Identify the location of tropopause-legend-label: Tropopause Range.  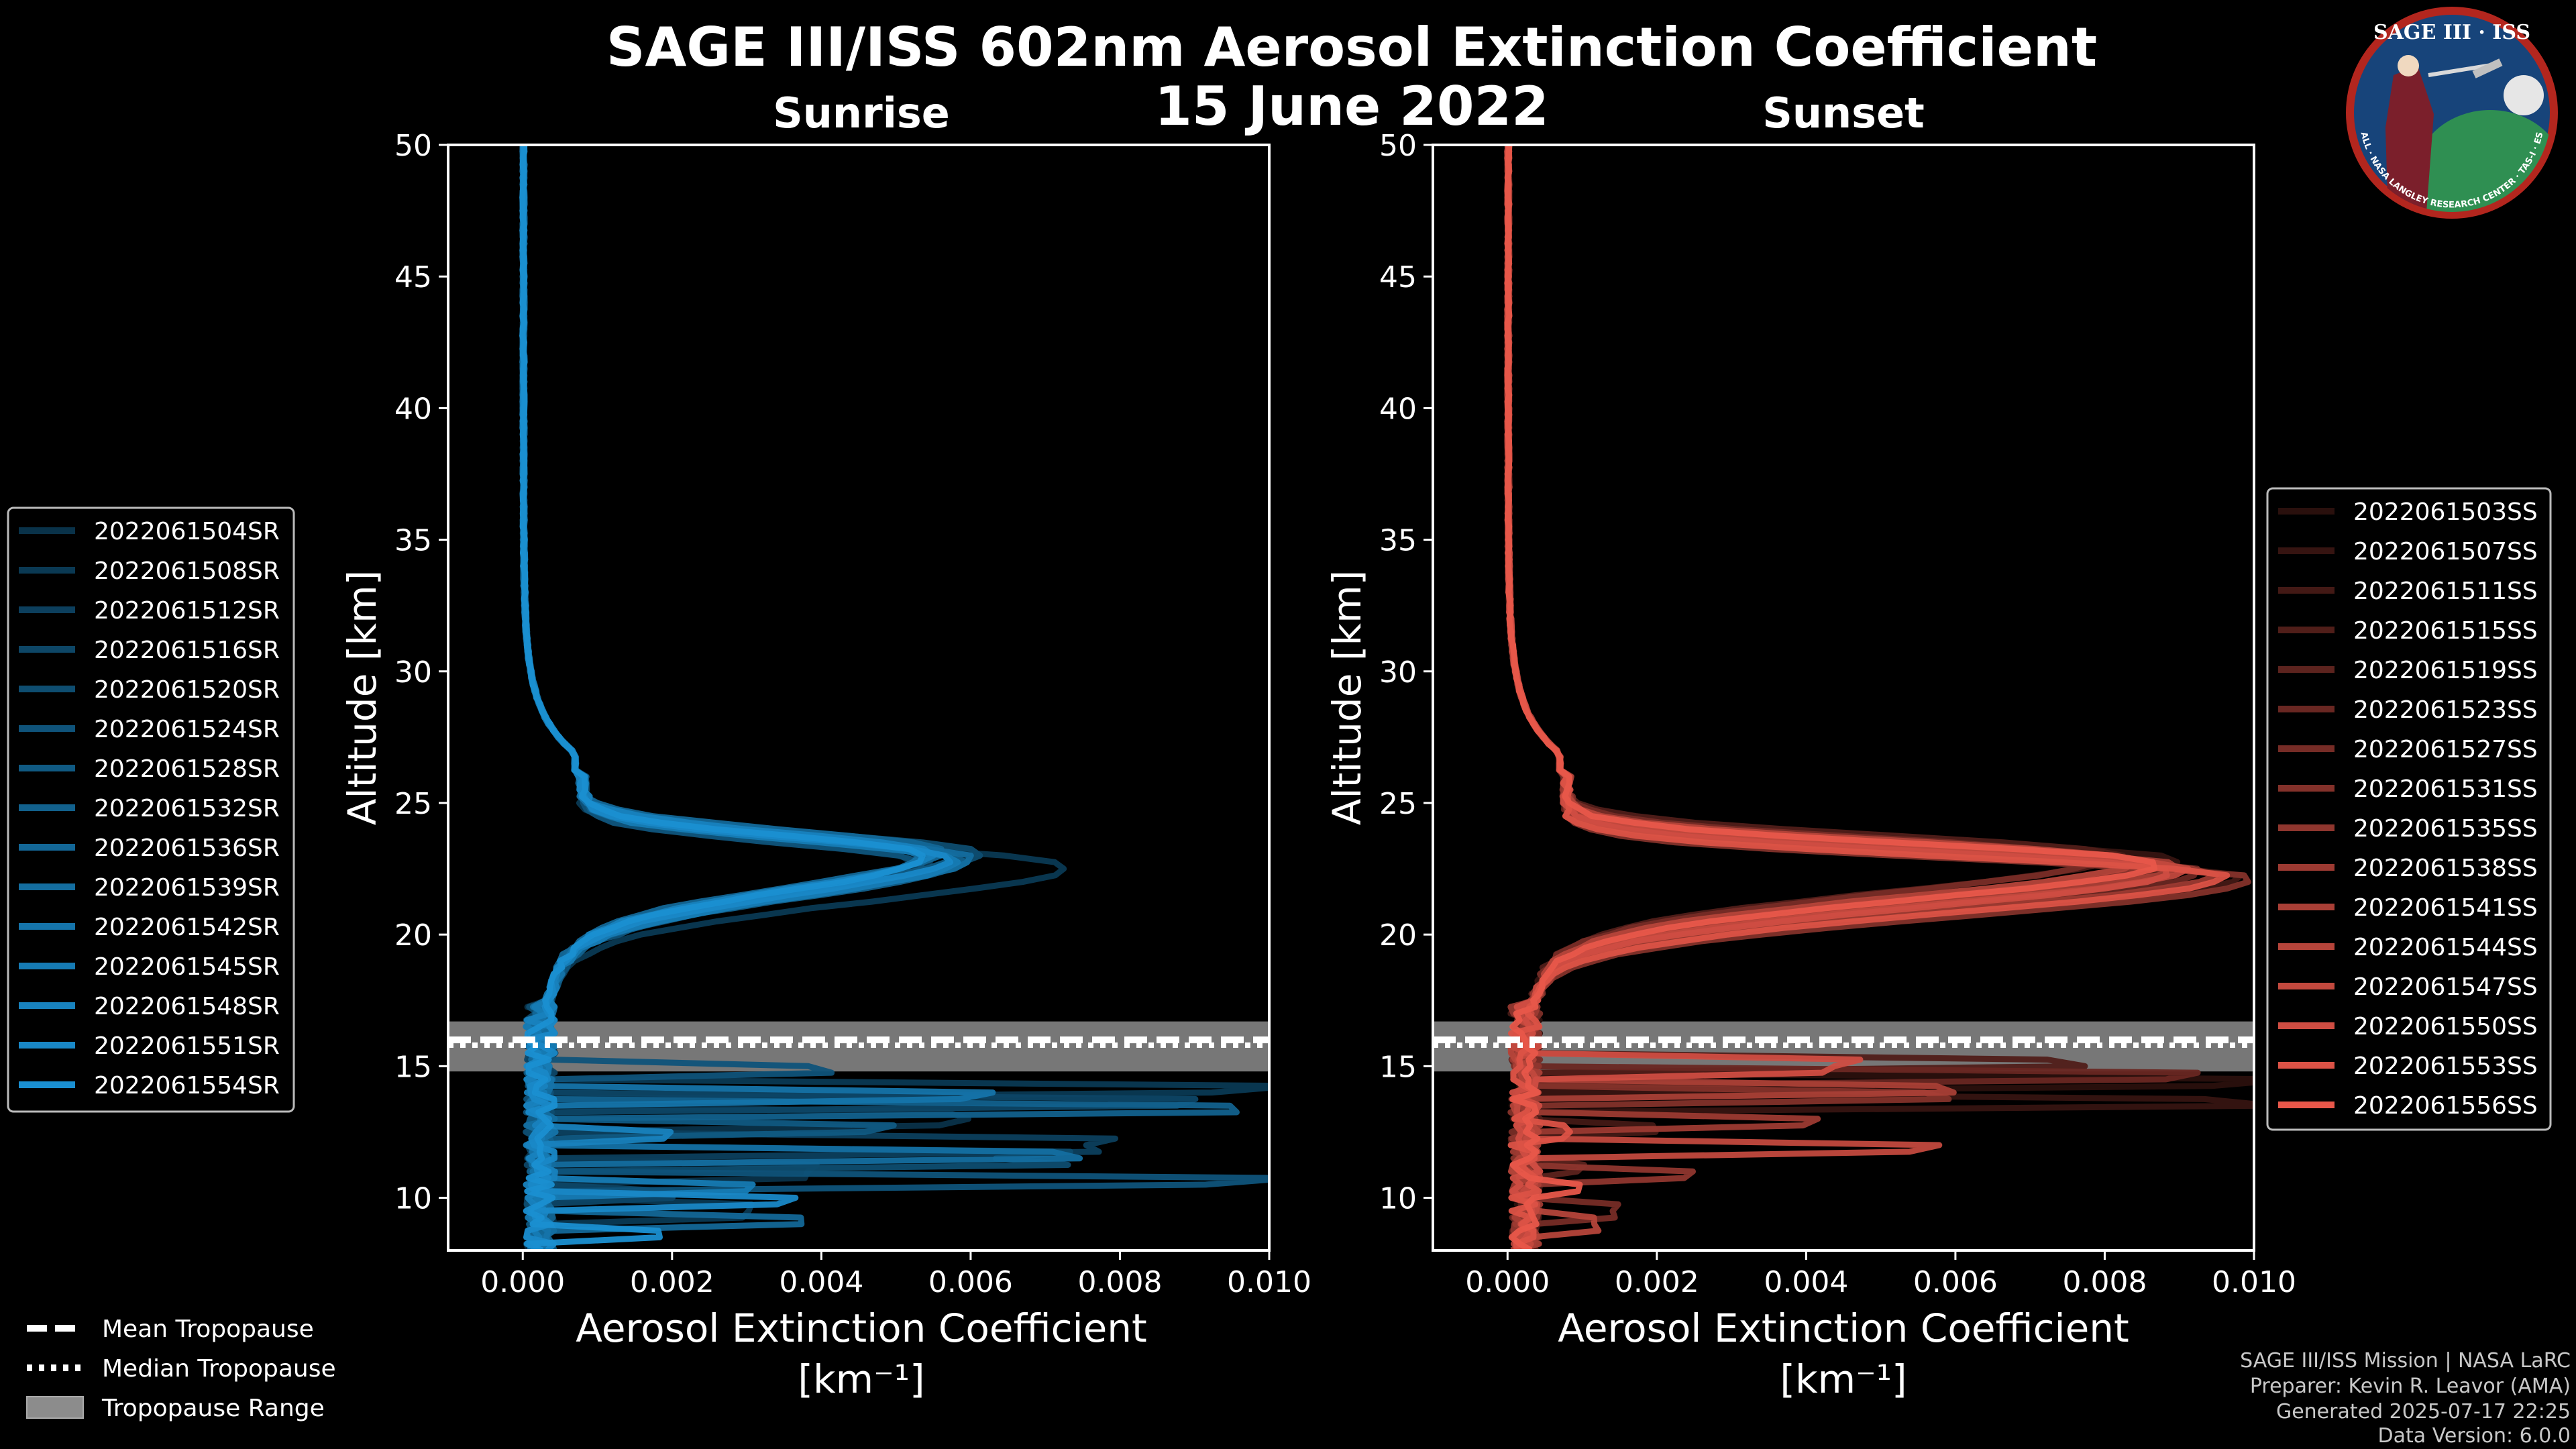
(213, 1408).